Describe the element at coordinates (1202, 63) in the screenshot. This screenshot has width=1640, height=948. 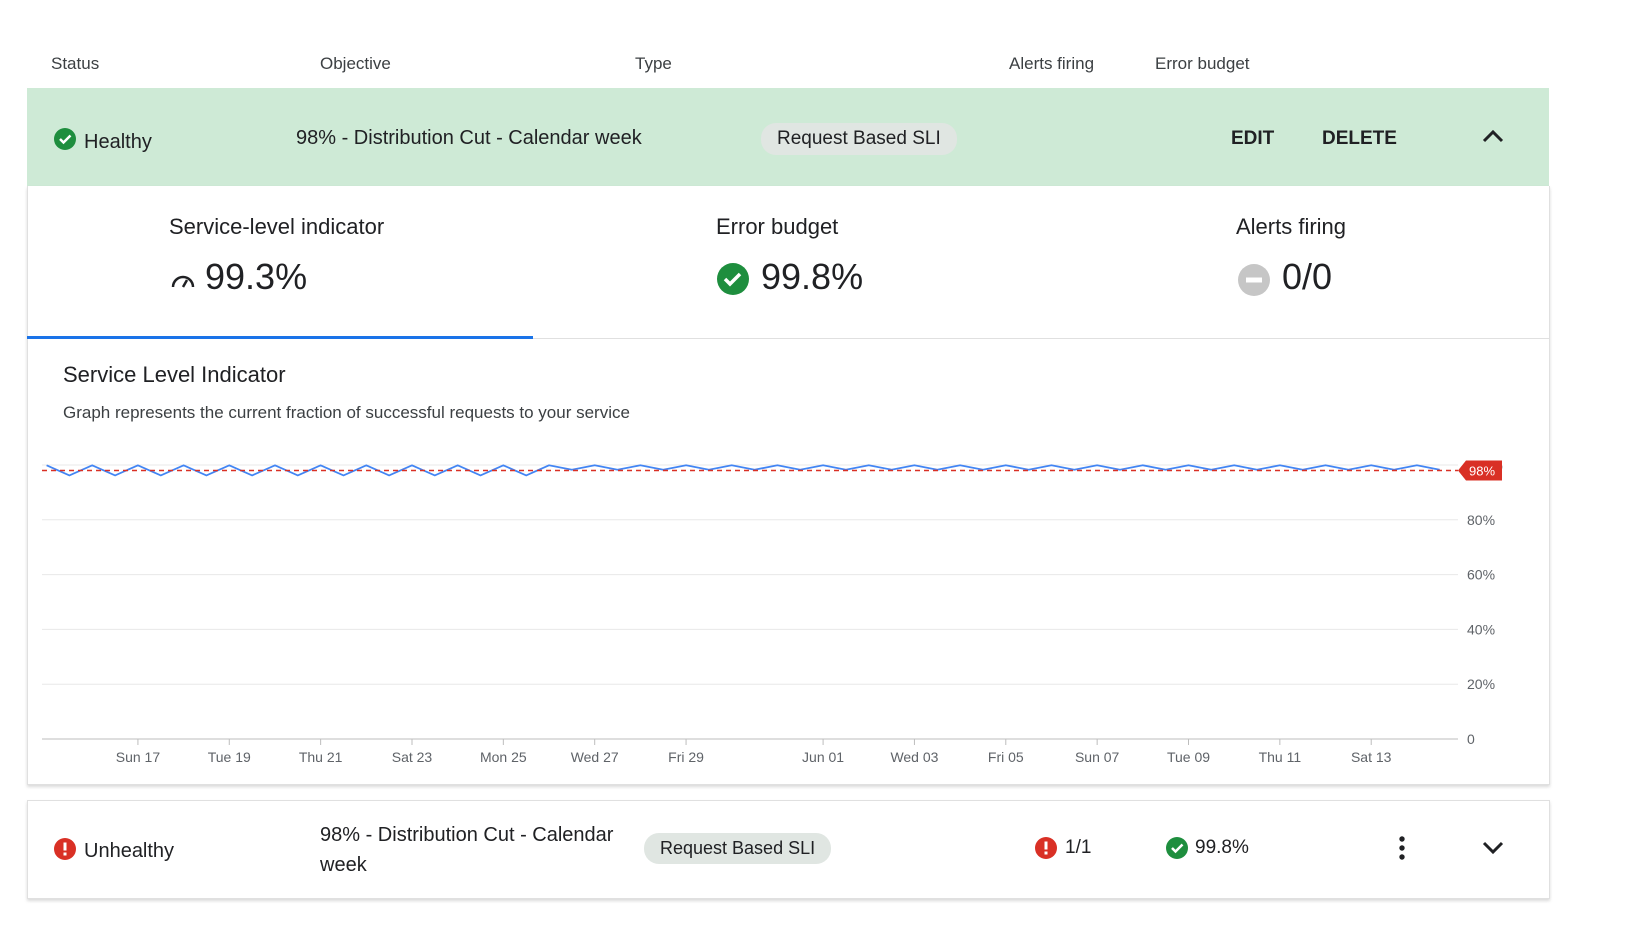
I see `column-header: Error budget` at that location.